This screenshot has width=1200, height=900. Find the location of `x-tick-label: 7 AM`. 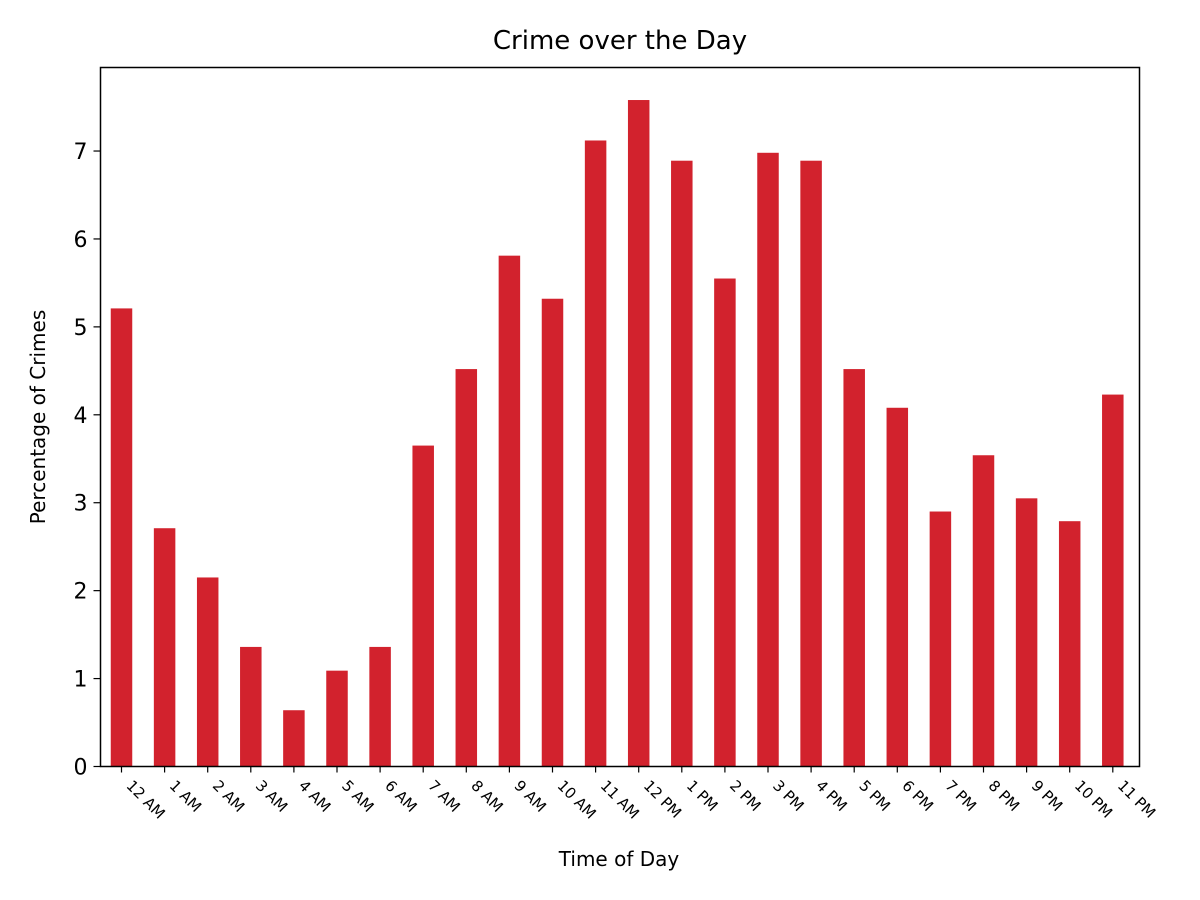

x-tick-label: 7 AM is located at coordinates (443, 796).